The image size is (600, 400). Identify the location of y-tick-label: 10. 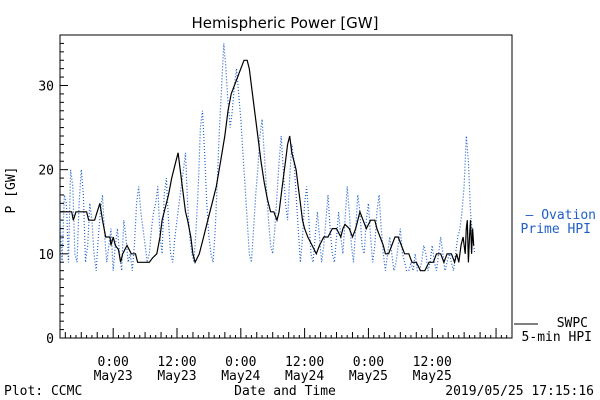
(46, 255).